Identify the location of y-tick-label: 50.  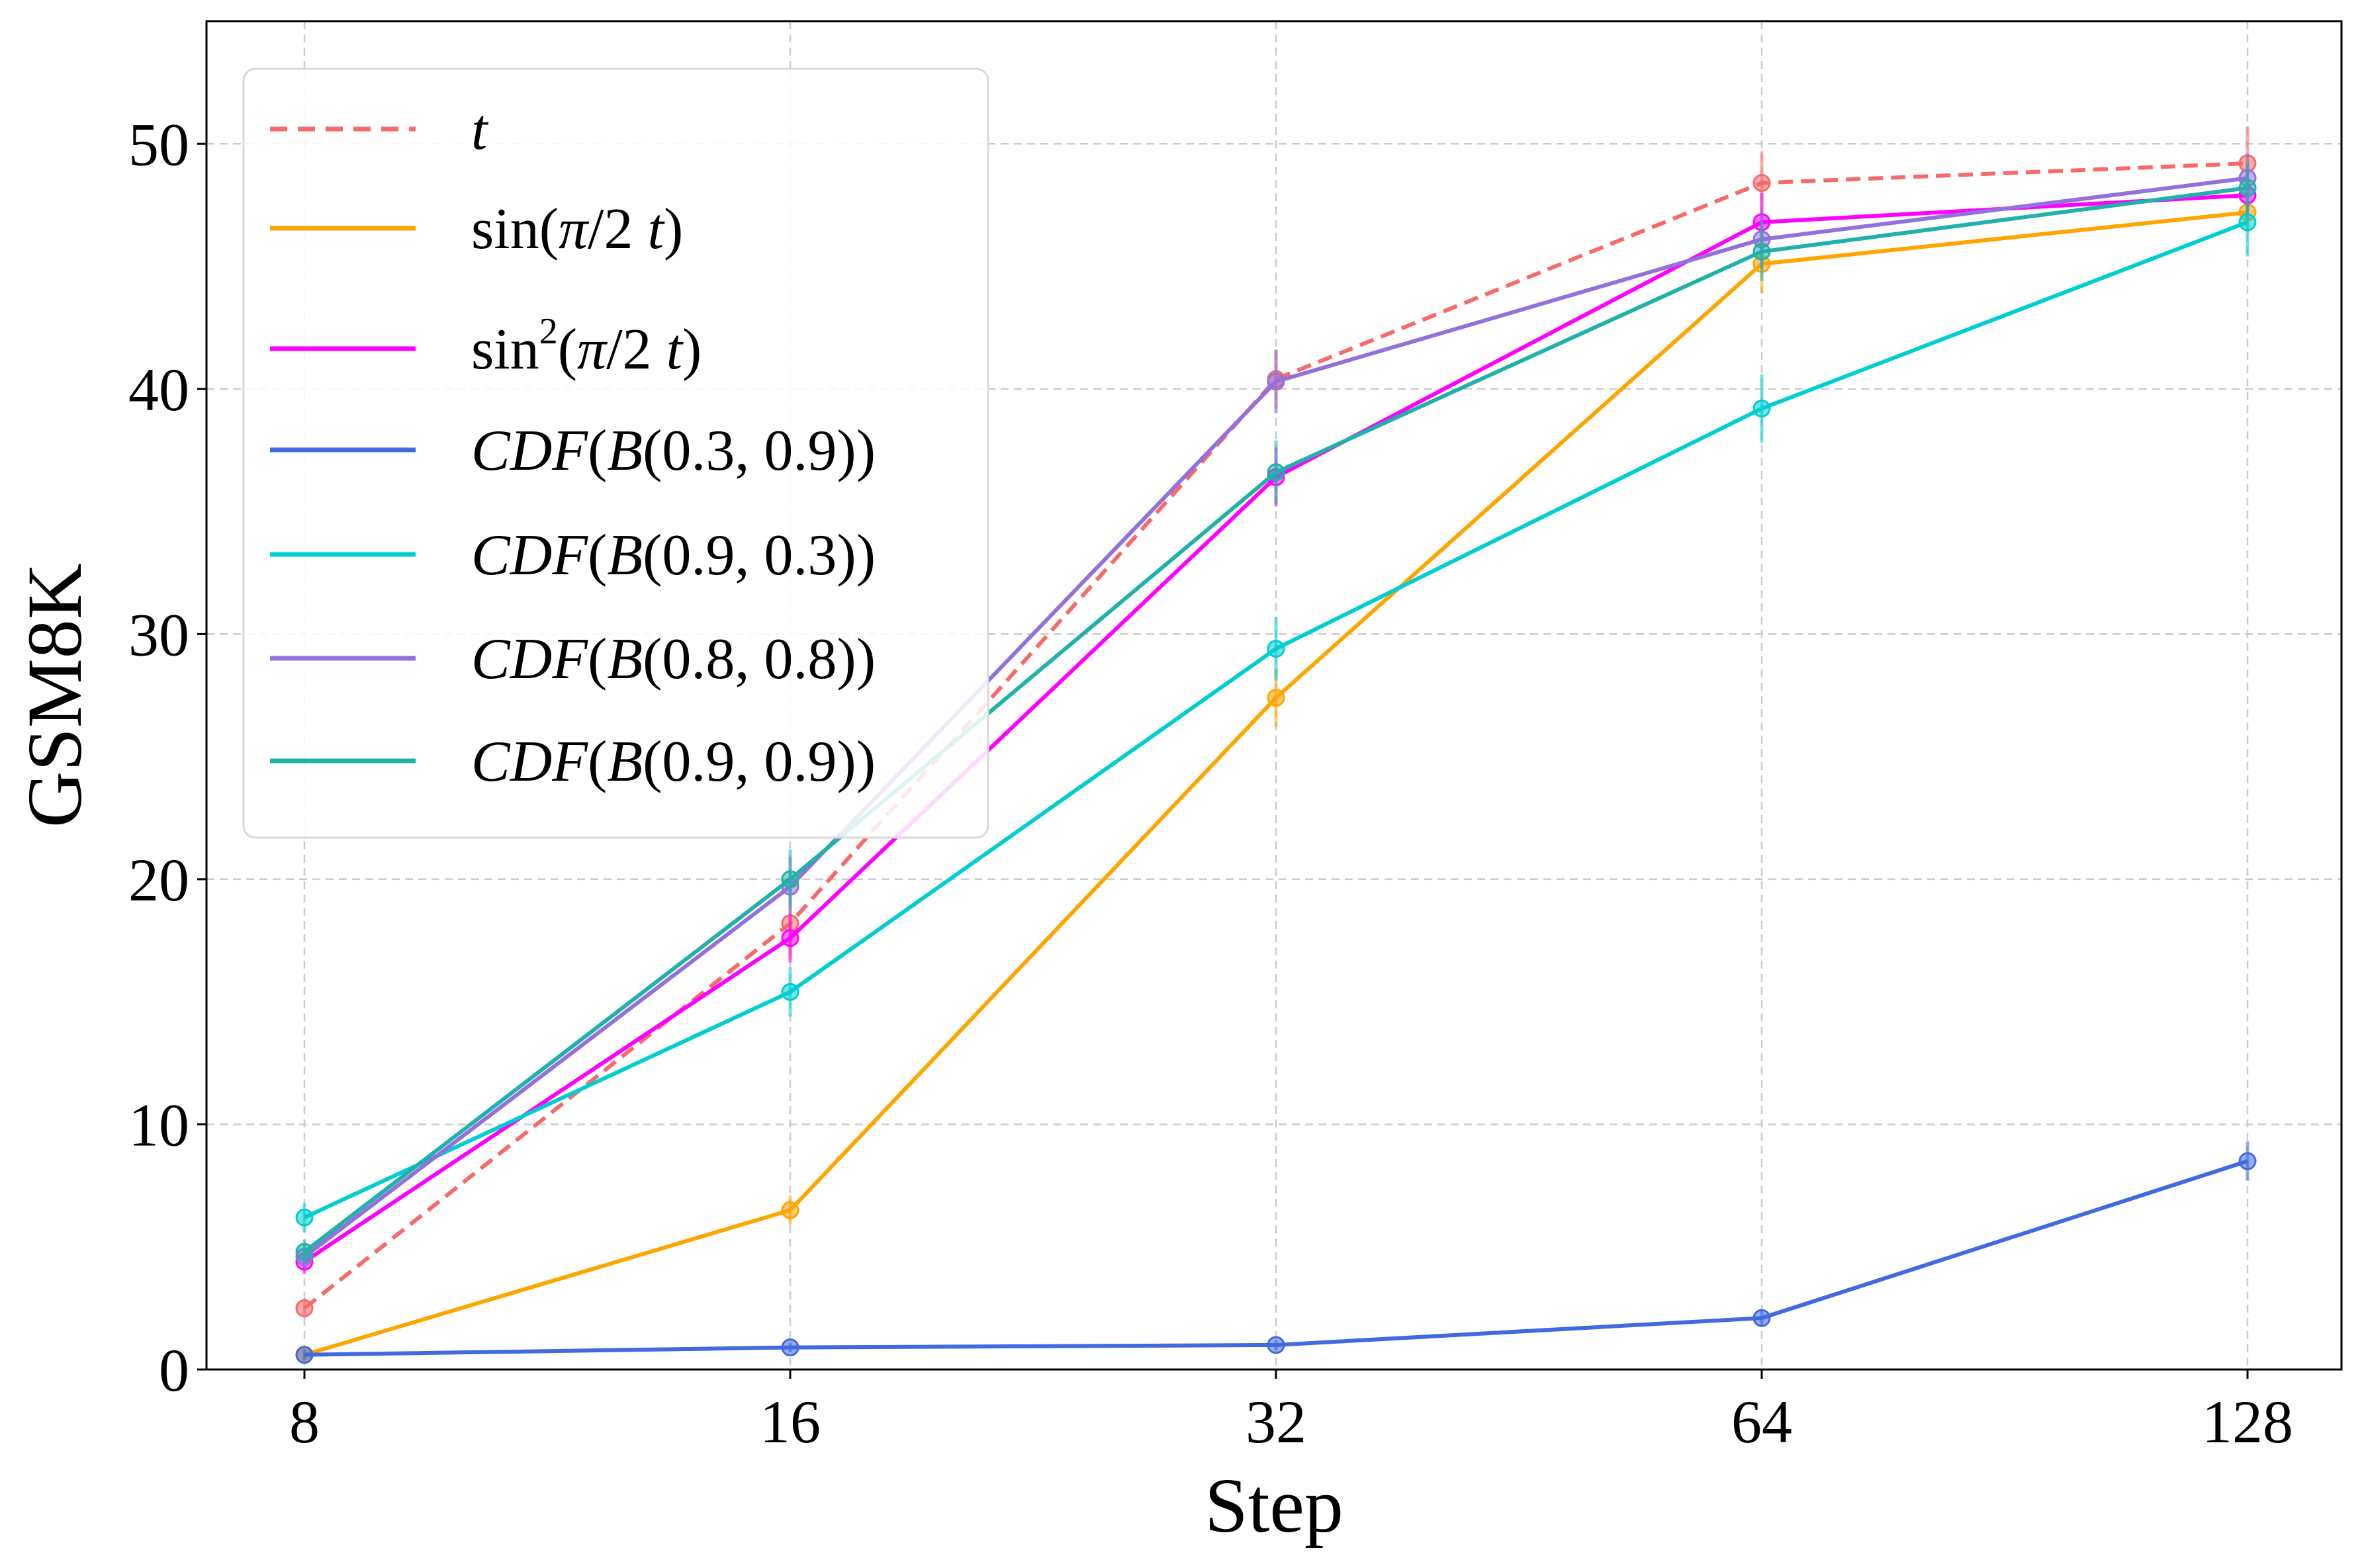
(158, 144).